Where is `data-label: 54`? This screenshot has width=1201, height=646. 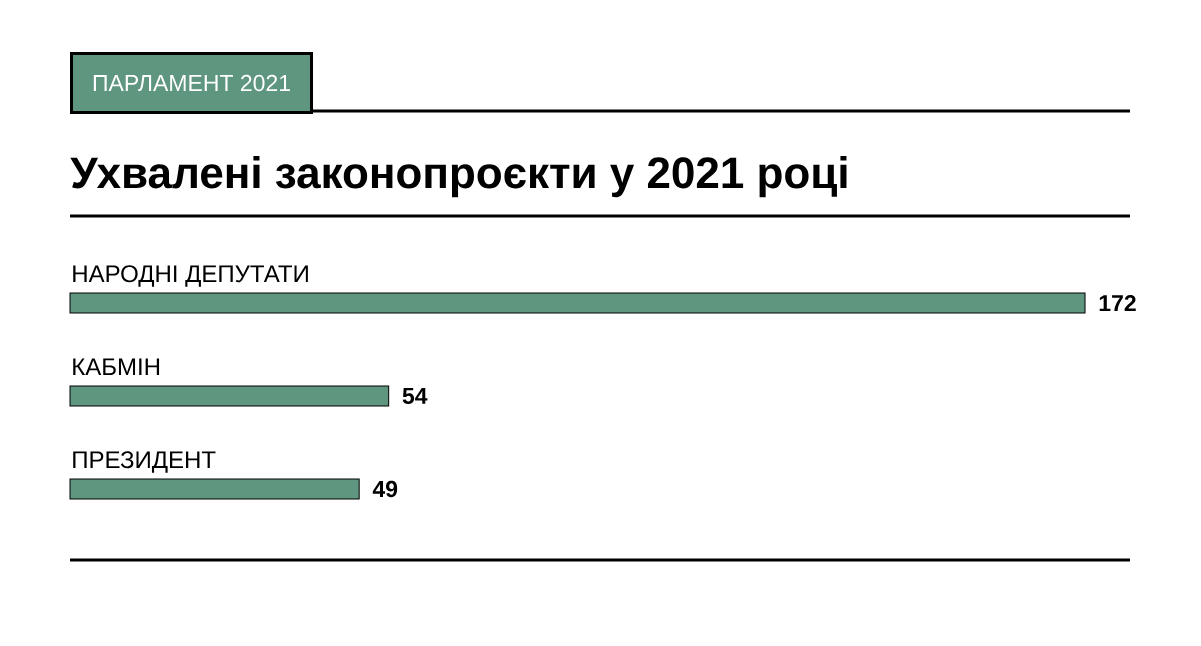 data-label: 54 is located at coordinates (415, 396).